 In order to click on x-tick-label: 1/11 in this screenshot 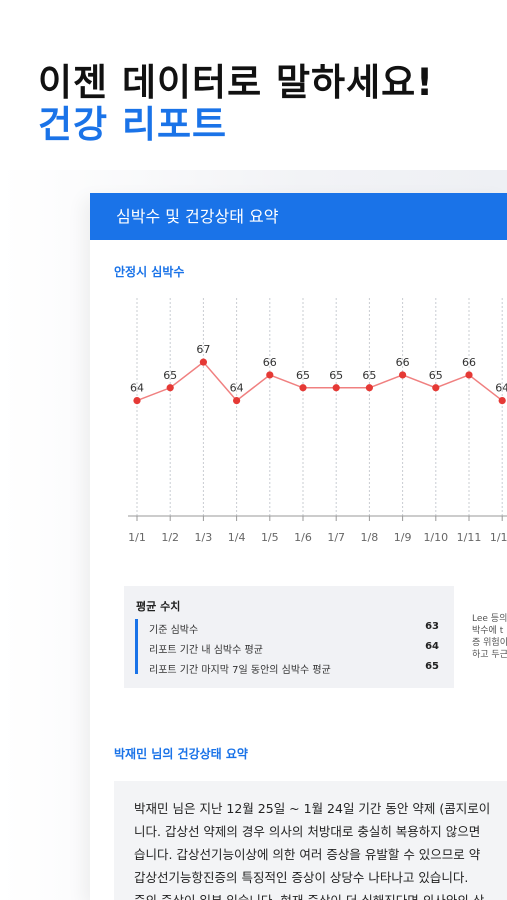, I will do `click(469, 537)`.